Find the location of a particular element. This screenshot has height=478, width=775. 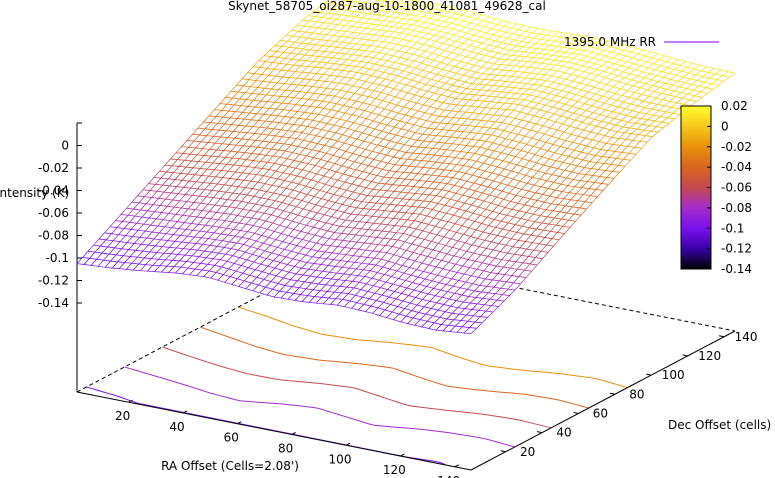

z-tick-label: -0.02 is located at coordinates (53, 168).